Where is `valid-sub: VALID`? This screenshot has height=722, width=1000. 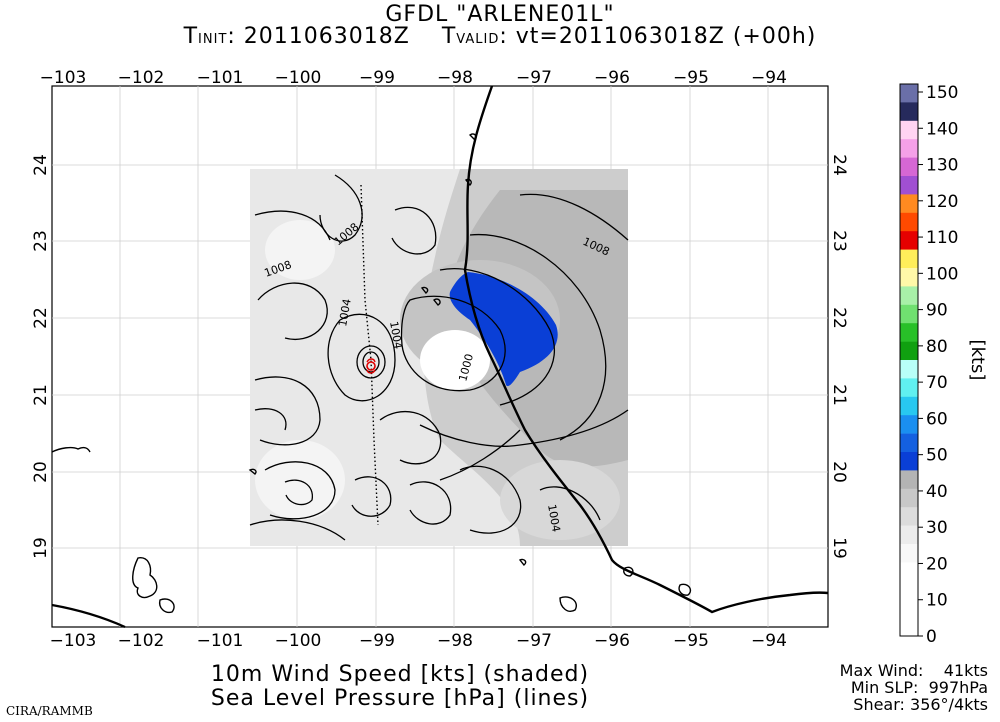
valid-sub: VALID is located at coordinates (478, 39).